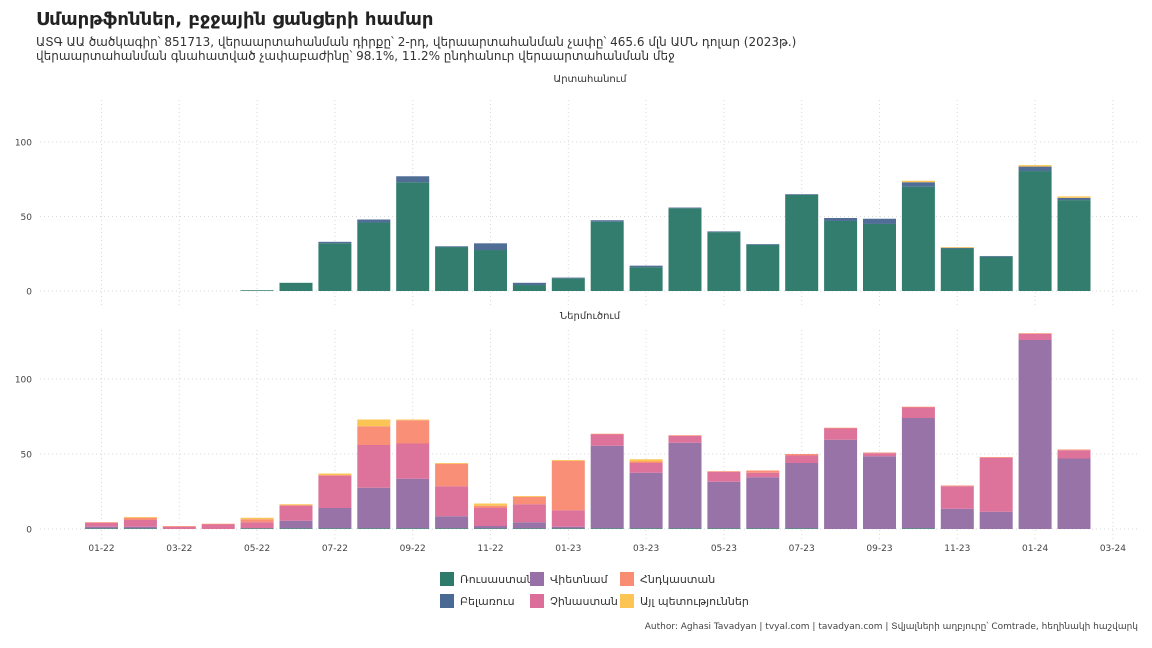  I want to click on legend-item-russia: Ռուսաստան, so click(487, 579).